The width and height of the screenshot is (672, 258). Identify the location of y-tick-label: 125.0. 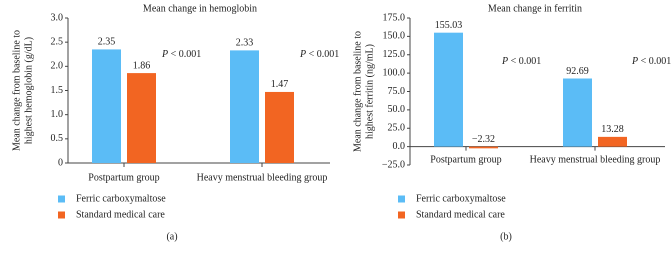
(394, 54).